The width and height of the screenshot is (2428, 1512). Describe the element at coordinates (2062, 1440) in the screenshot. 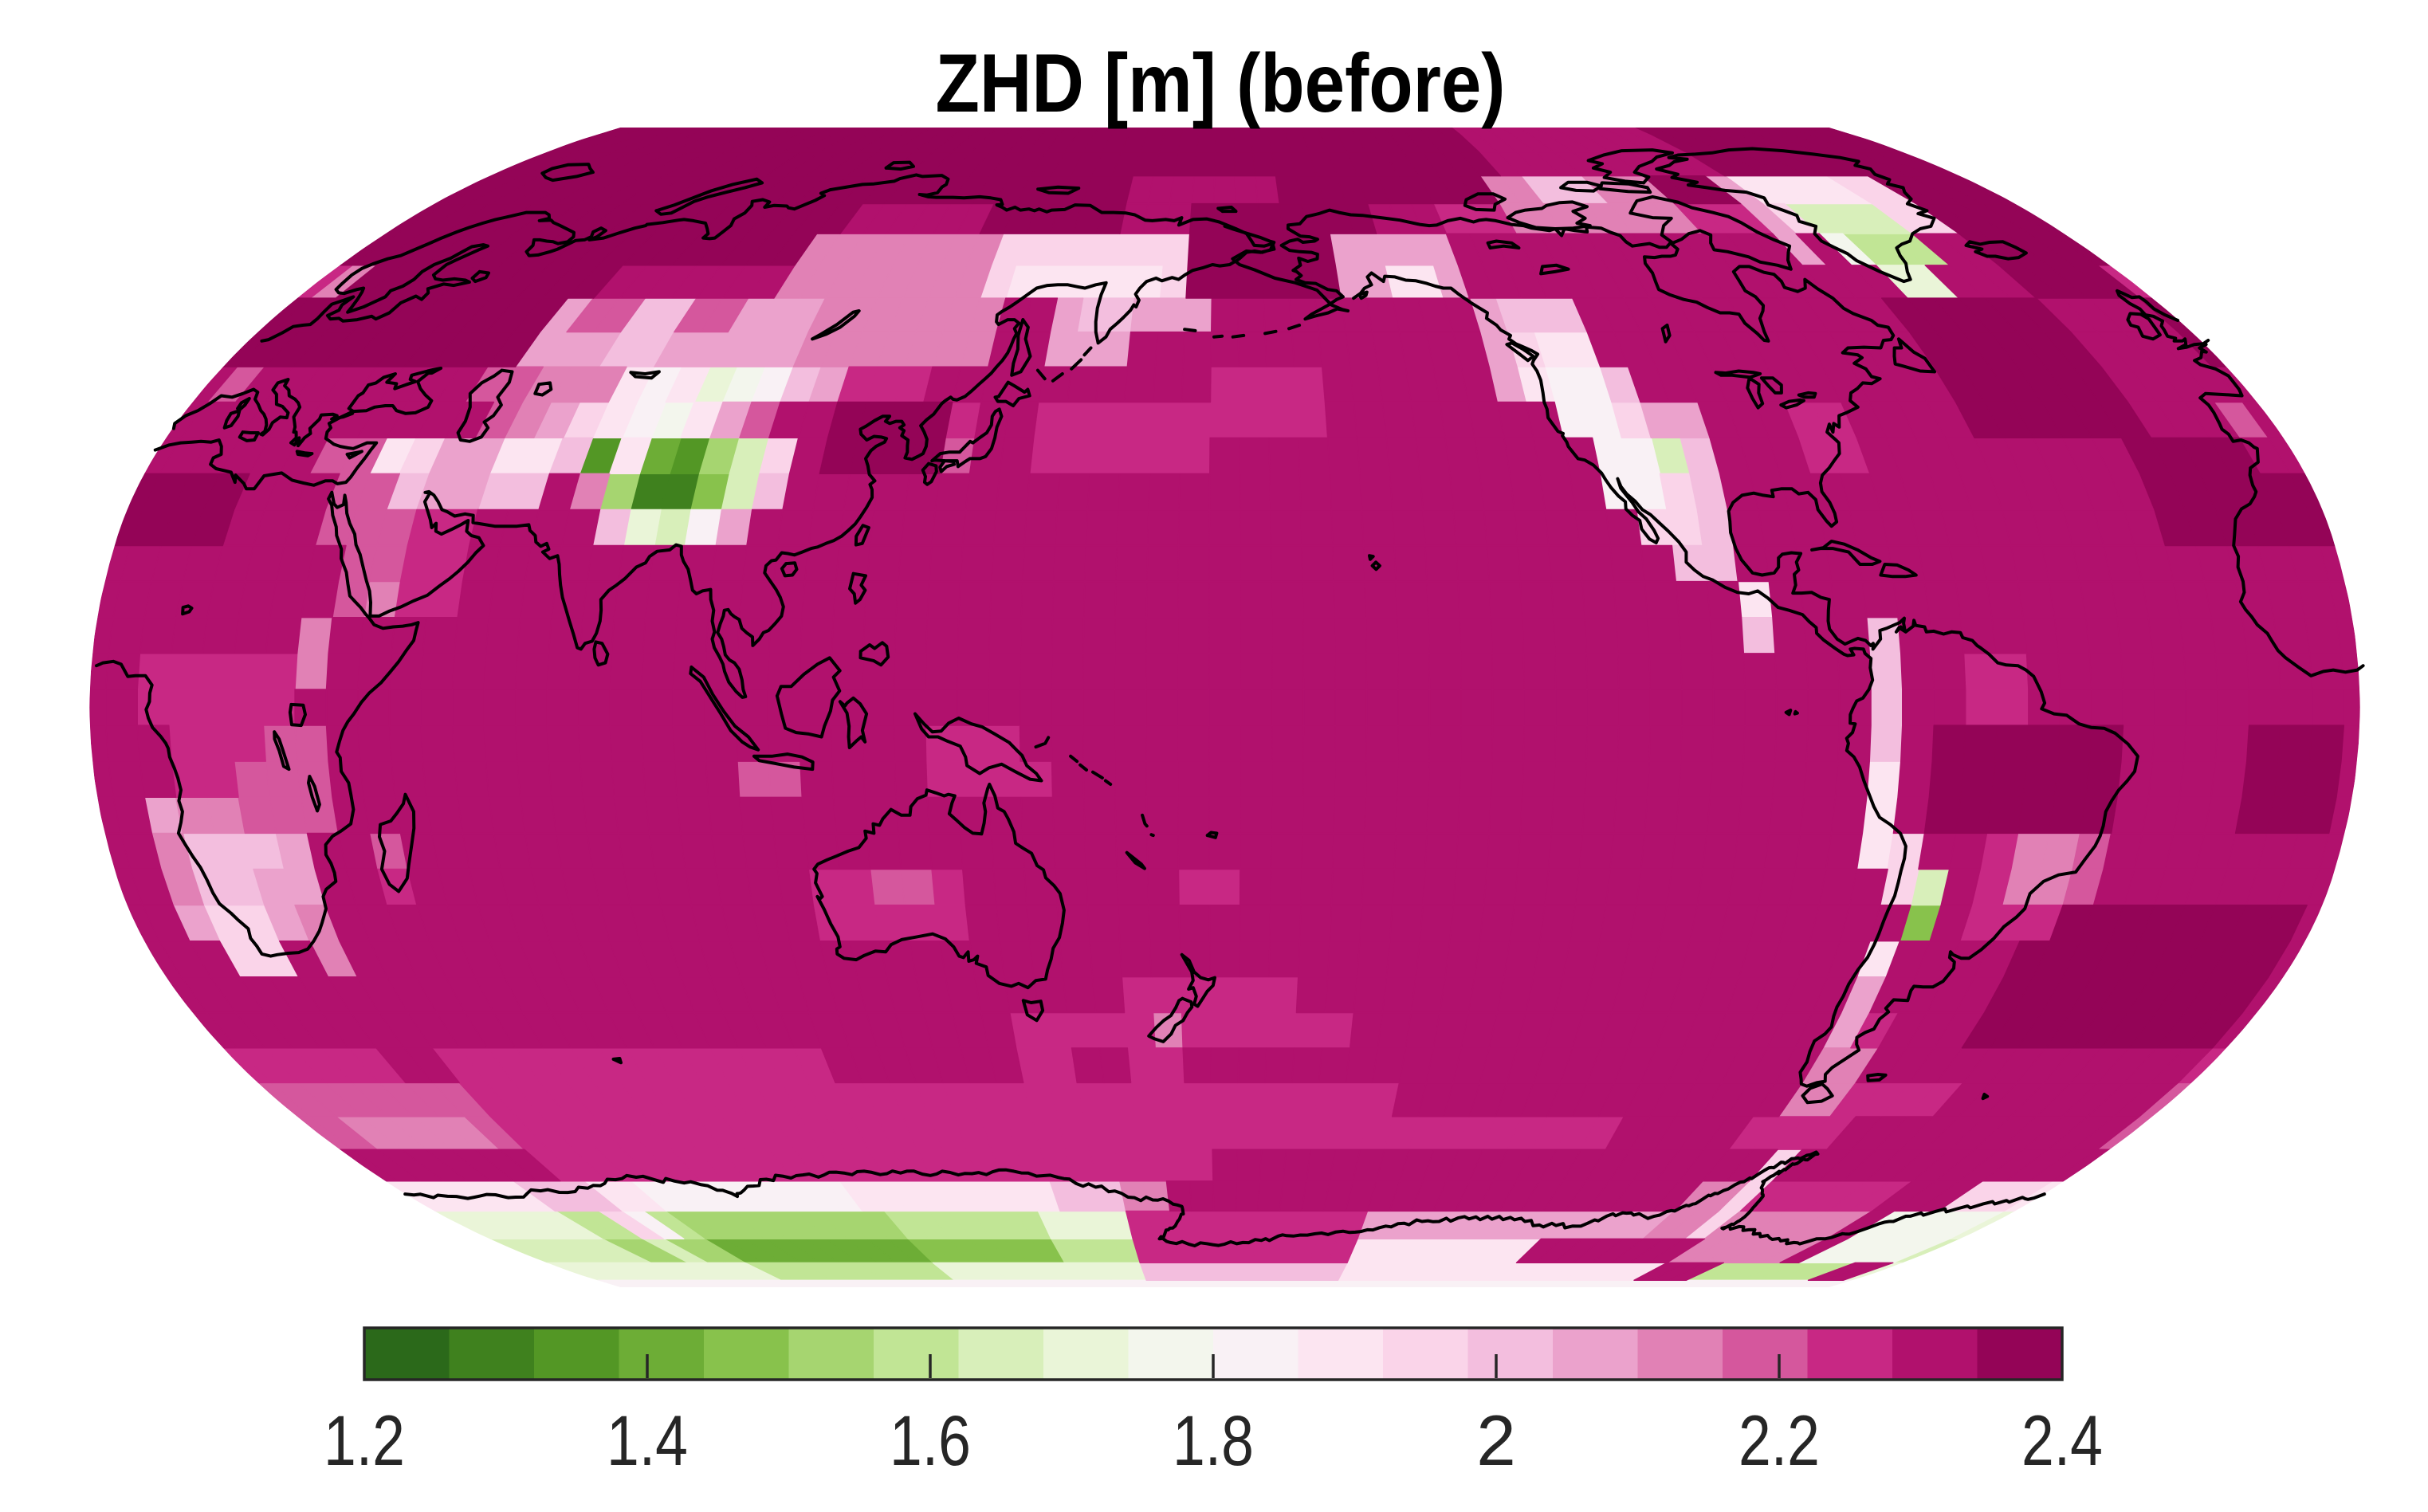

I see `svg-text: 2.4` at that location.